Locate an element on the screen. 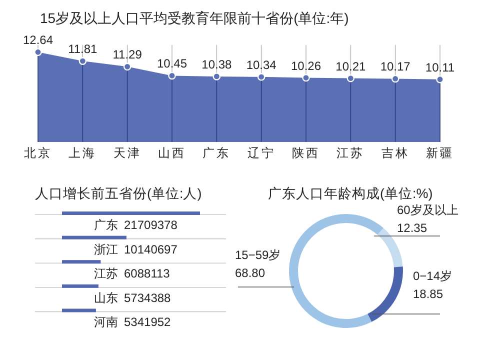 Image resolution: width=479 pixels, height=356 pixels. data-label: 12.35 is located at coordinates (412, 228).